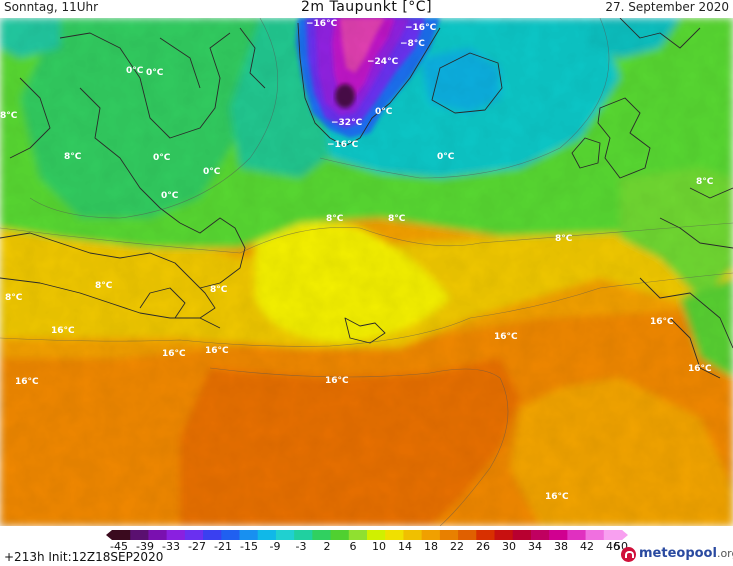  Describe the element at coordinates (379, 546) in the screenshot. I see `colorbar-tick: 10` at that location.